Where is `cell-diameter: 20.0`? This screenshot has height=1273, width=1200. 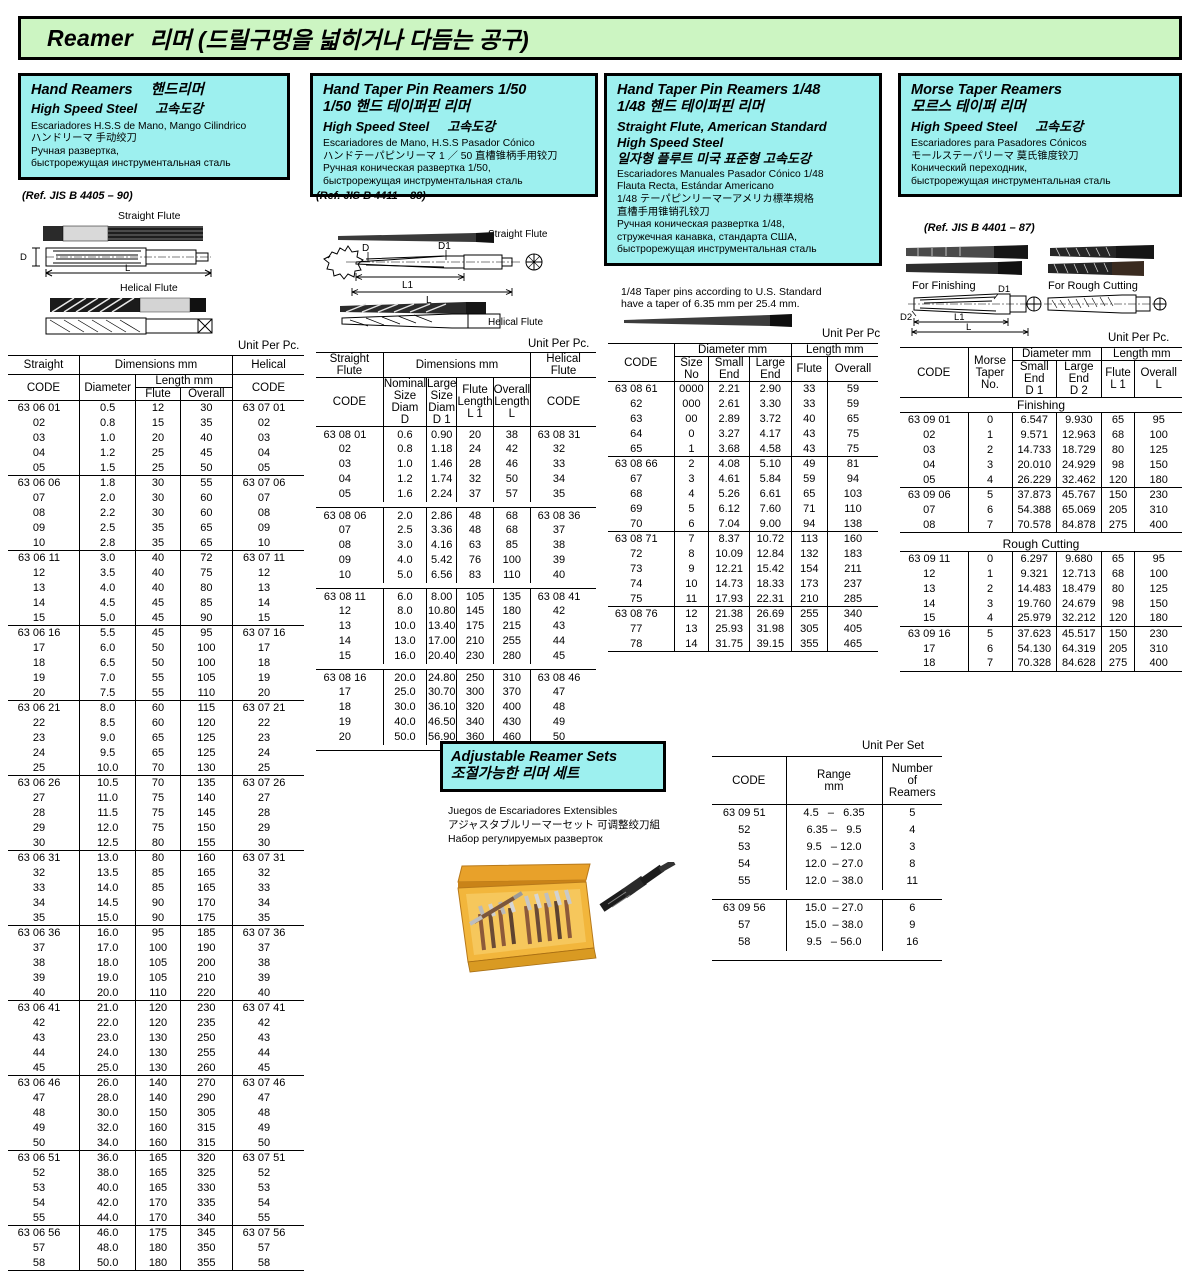 cell-diameter: 20.0 is located at coordinates (108, 993).